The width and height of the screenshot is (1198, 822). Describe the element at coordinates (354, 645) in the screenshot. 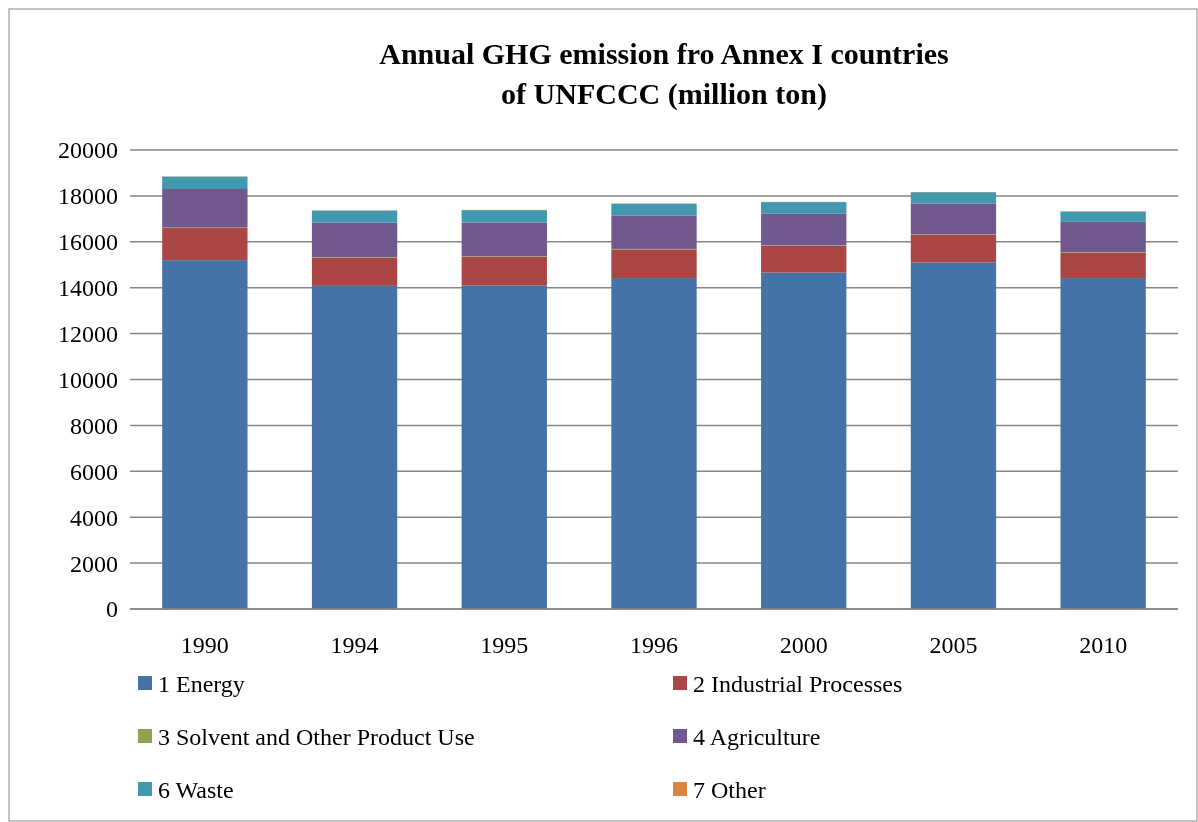

I see `x-tick-label: 1994` at that location.